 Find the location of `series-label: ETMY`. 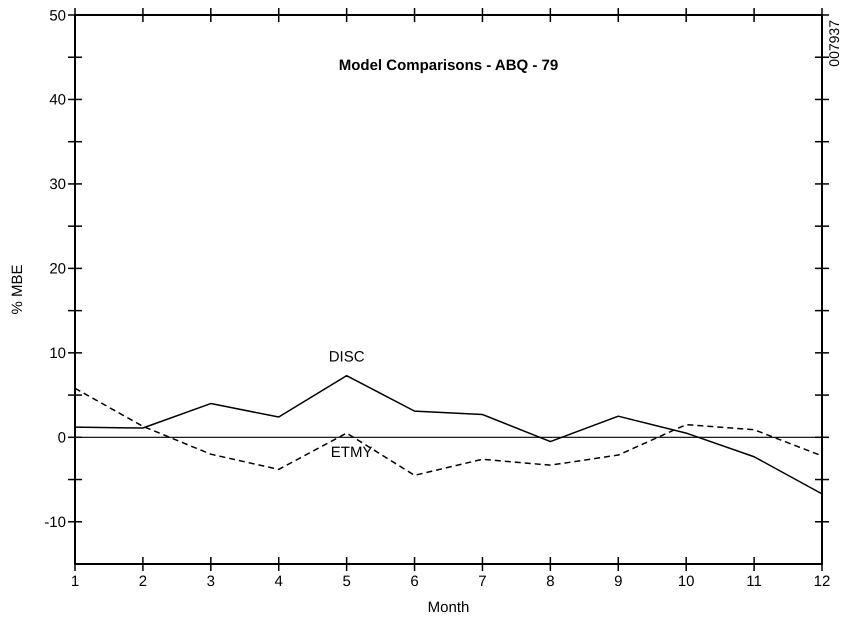

series-label: ETMY is located at coordinates (351, 453).